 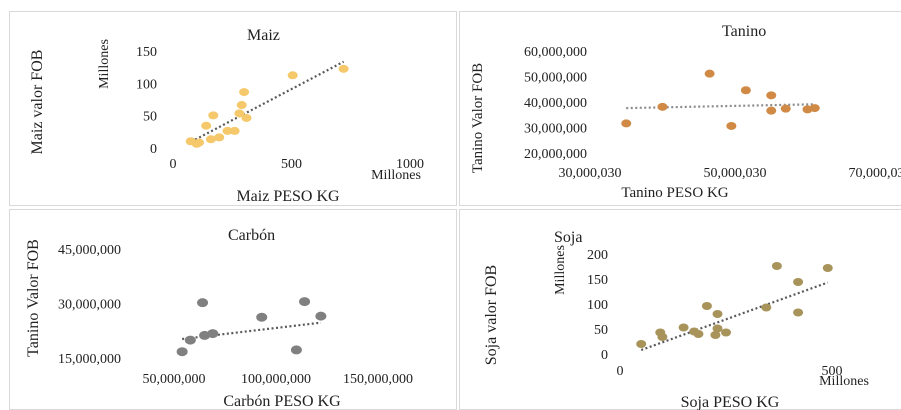 What do you see at coordinates (674, 193) in the screenshot?
I see `x-axis-label: Tanino PESO KG` at bounding box center [674, 193].